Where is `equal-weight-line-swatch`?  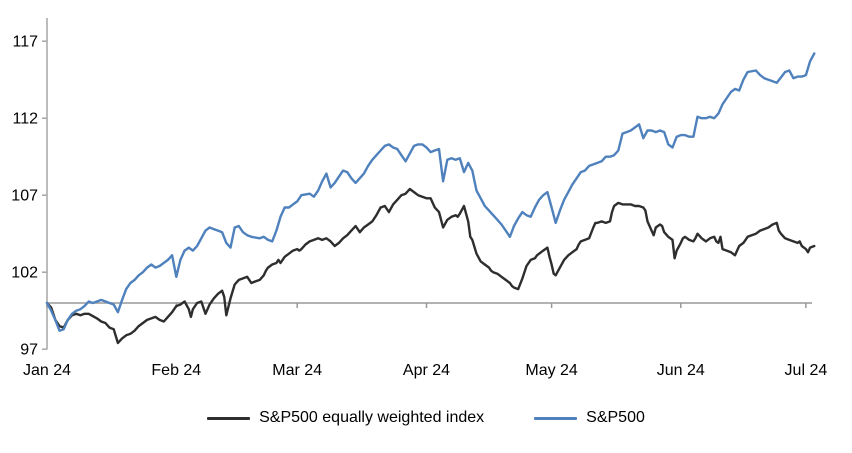
equal-weight-line-swatch is located at coordinates (229, 418).